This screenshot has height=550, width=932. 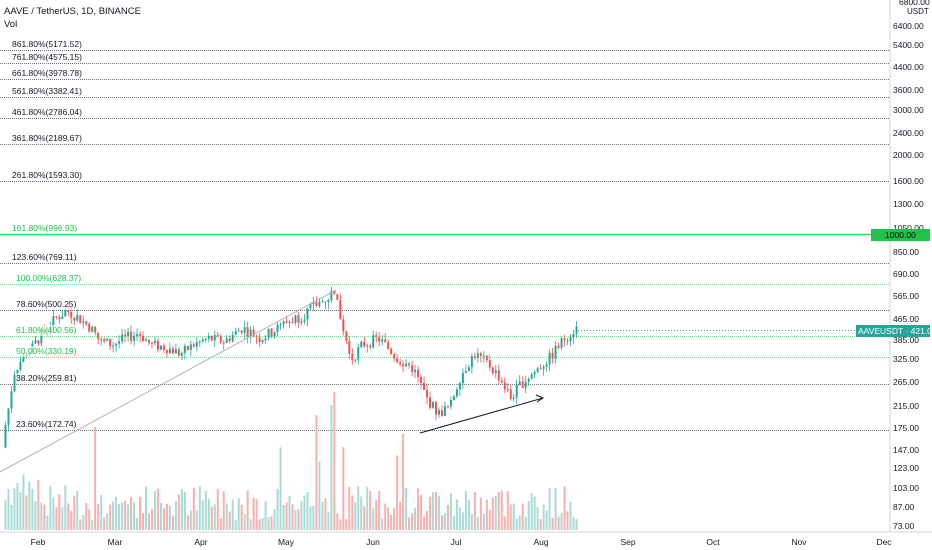 What do you see at coordinates (908, 155) in the screenshot?
I see `price-tick-label: 2000.00` at bounding box center [908, 155].